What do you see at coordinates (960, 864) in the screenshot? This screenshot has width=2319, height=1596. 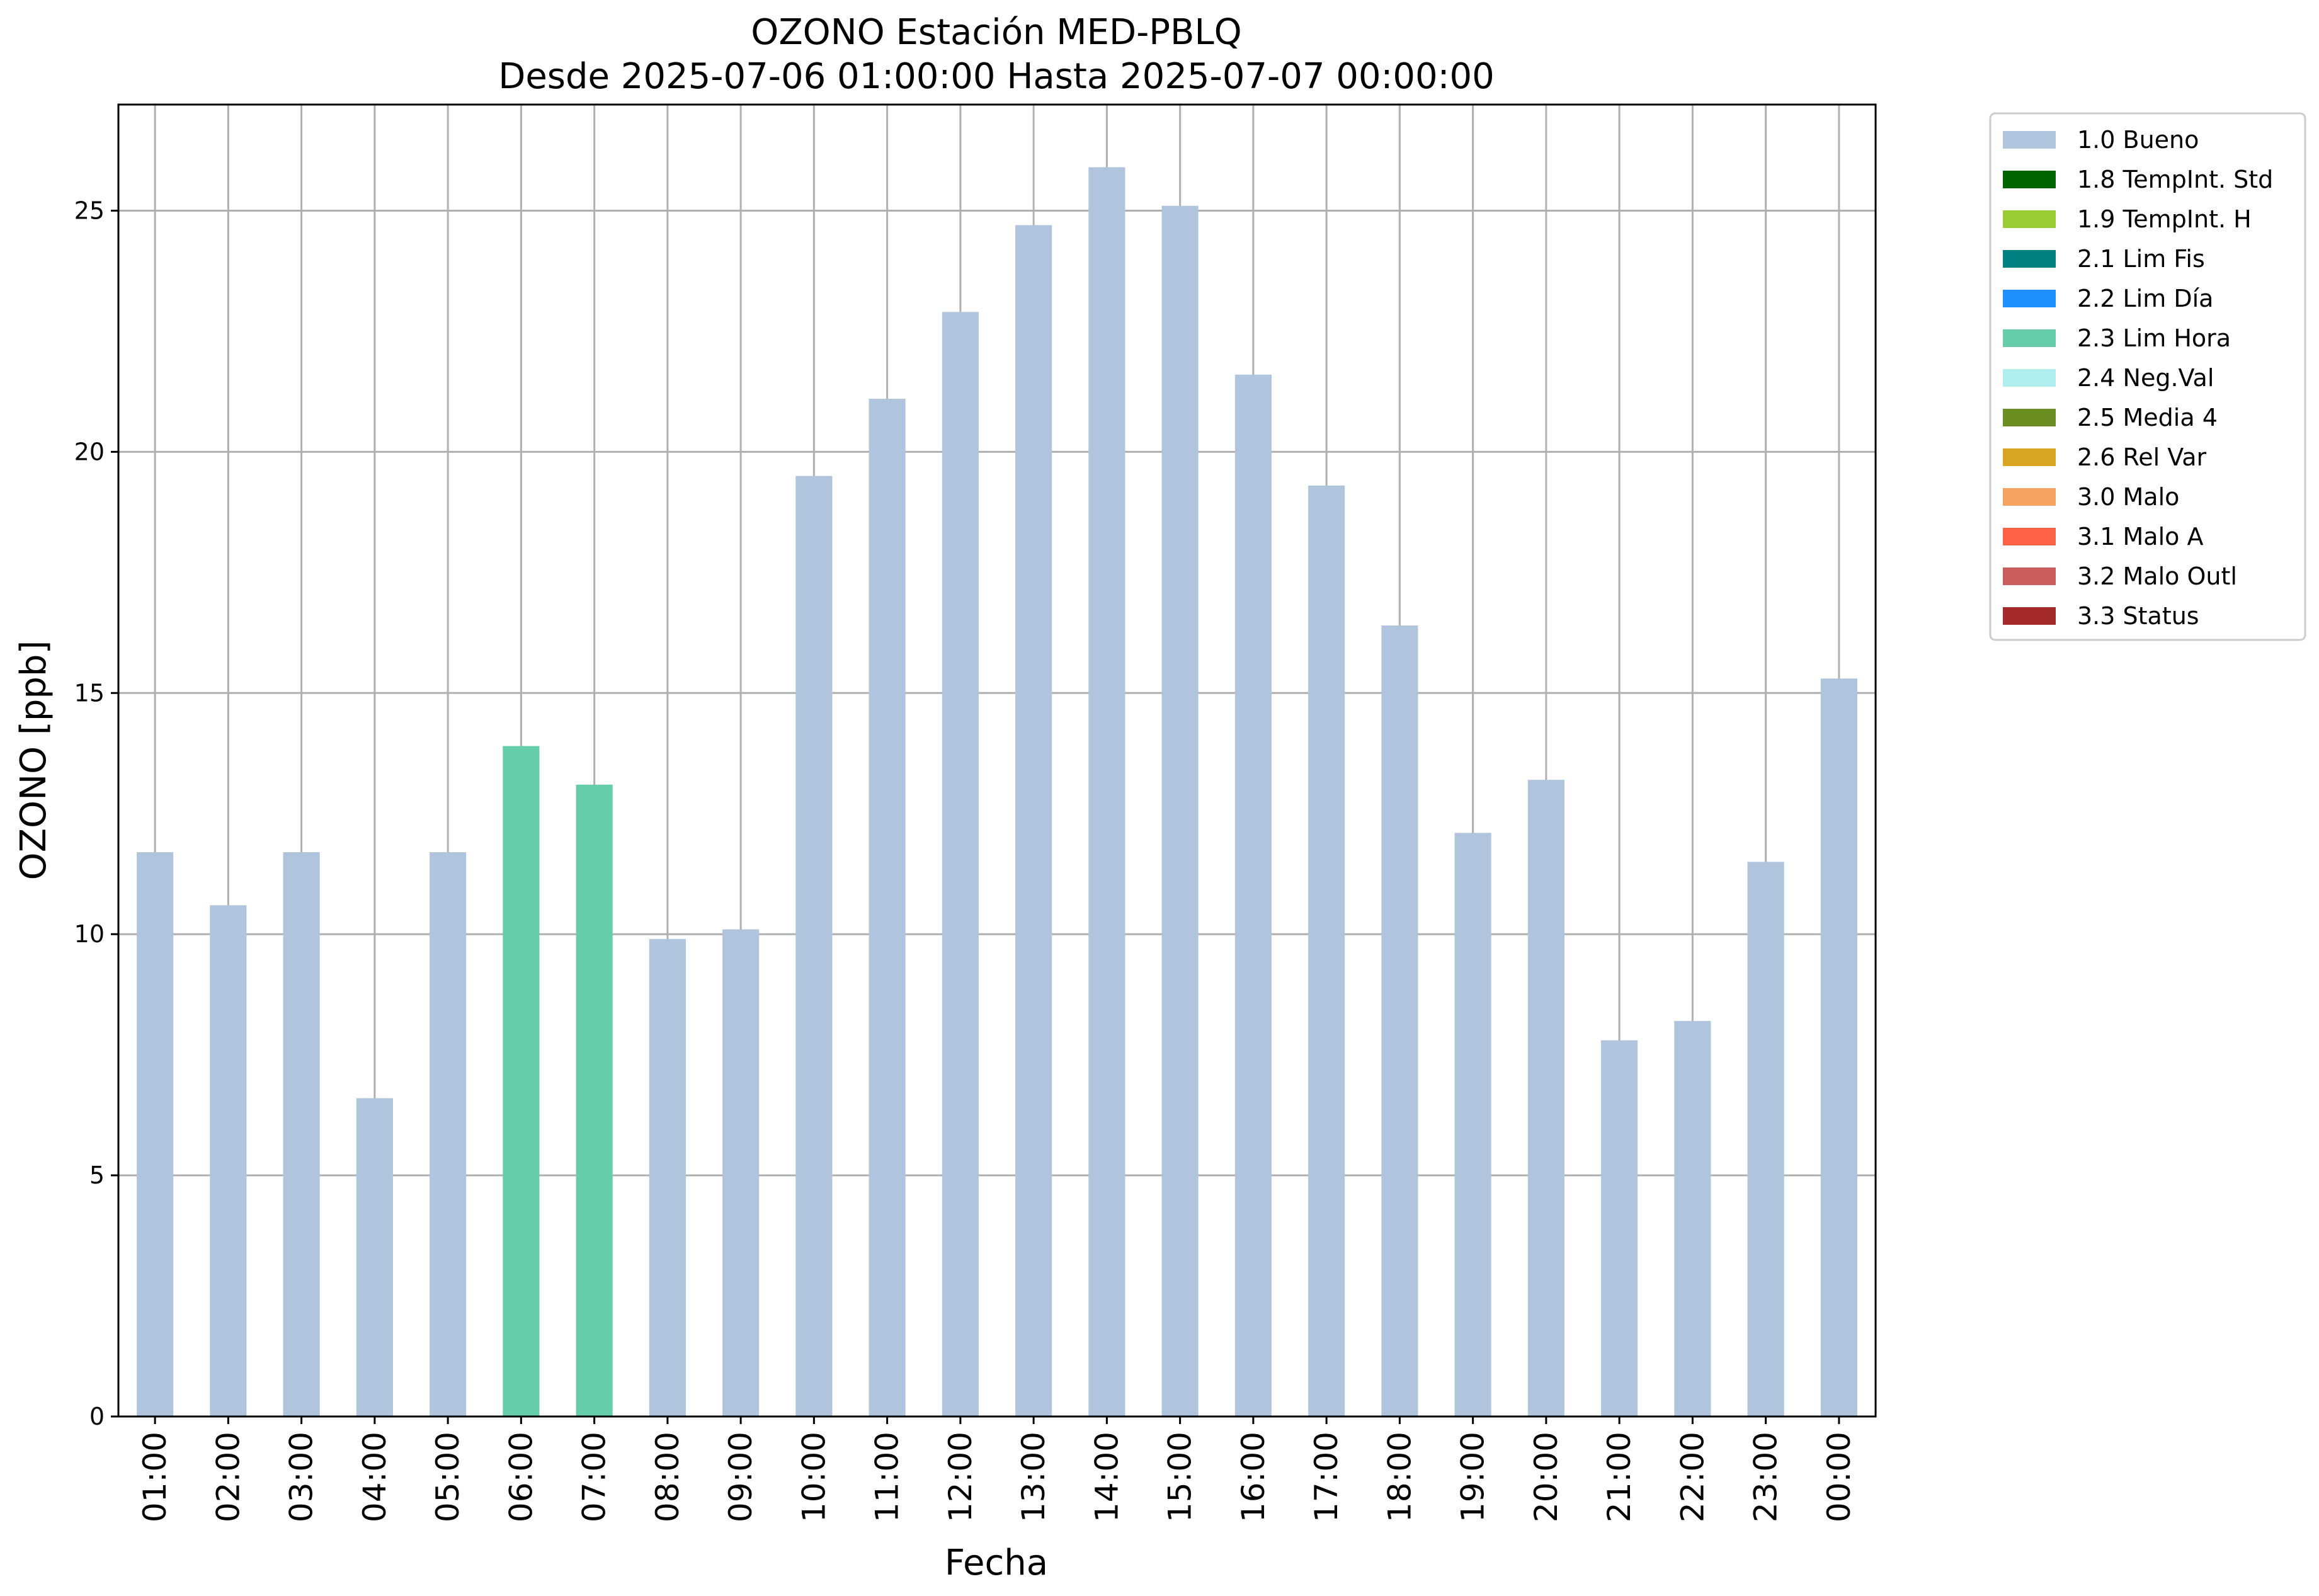 I see `bar-12:00` at bounding box center [960, 864].